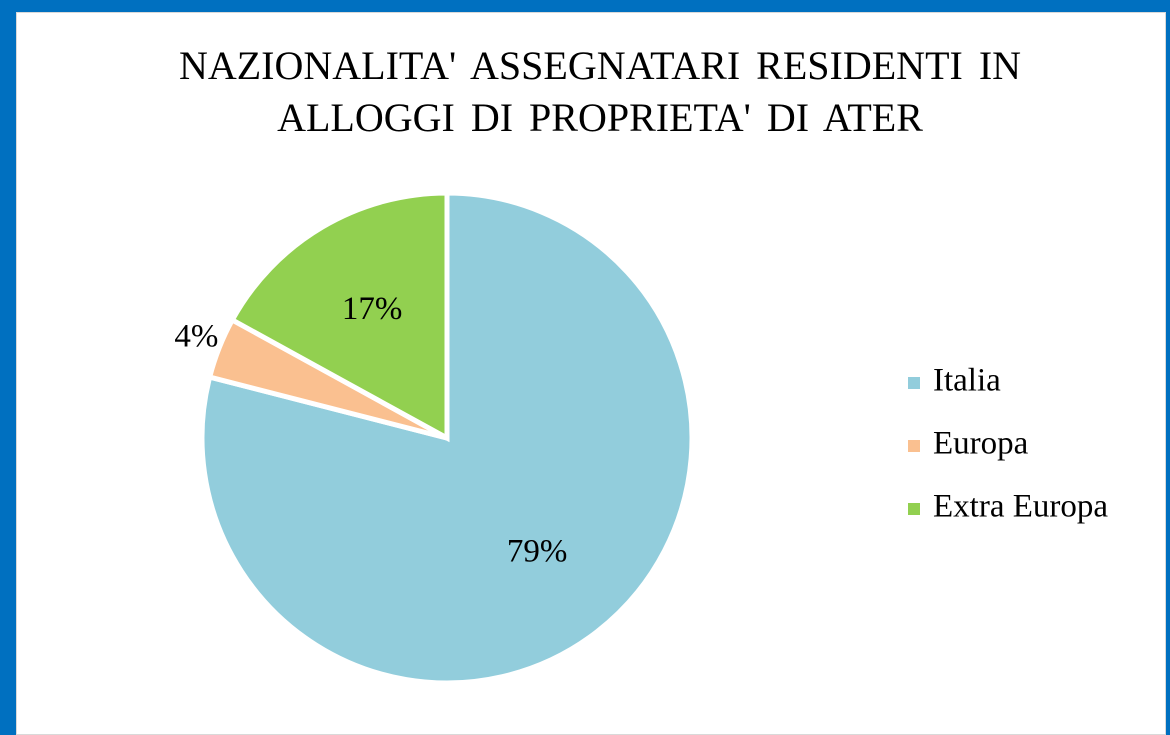 The height and width of the screenshot is (735, 1170). I want to click on pie-slice, so click(339, 316).